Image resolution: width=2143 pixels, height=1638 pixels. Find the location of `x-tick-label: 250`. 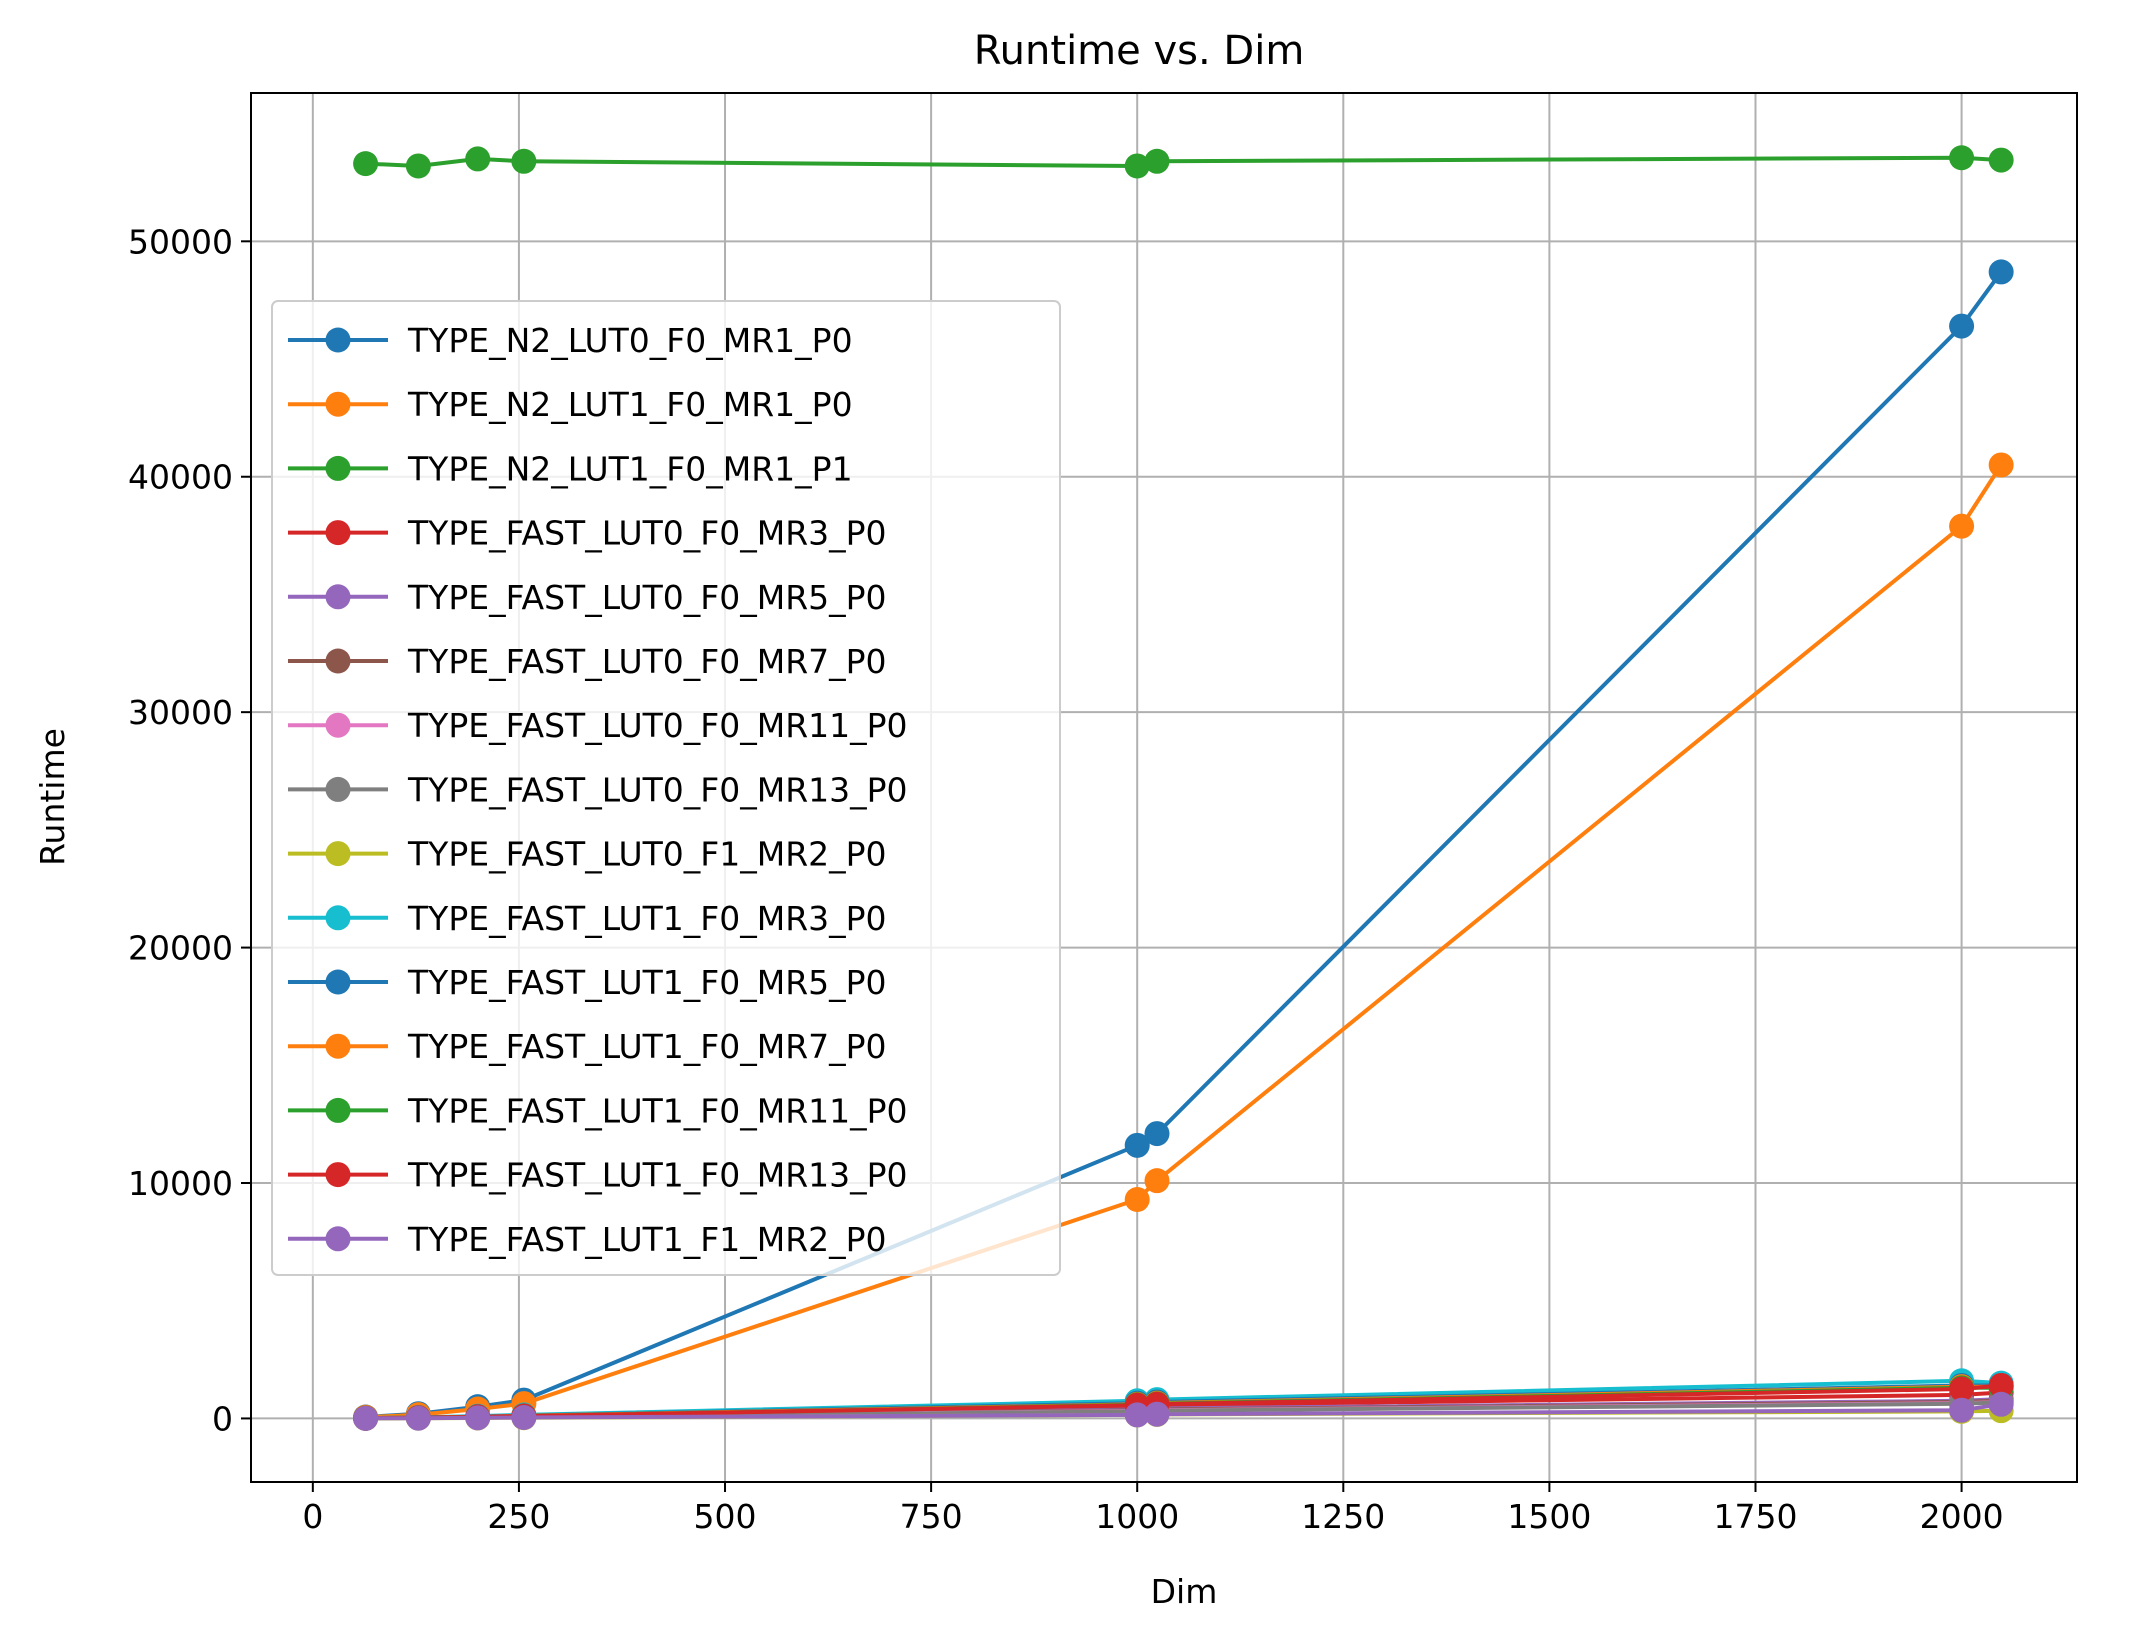

x-tick-label: 250 is located at coordinates (518, 1516).